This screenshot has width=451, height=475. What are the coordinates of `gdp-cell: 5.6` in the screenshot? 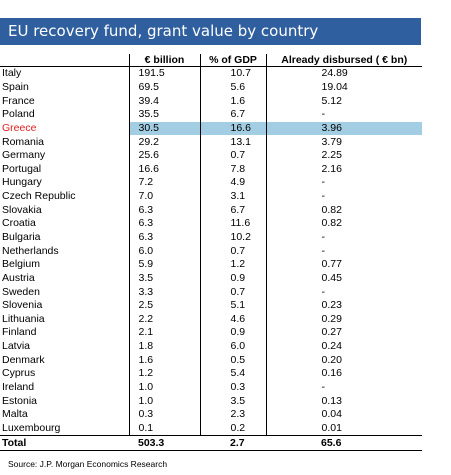 It's located at (232, 87).